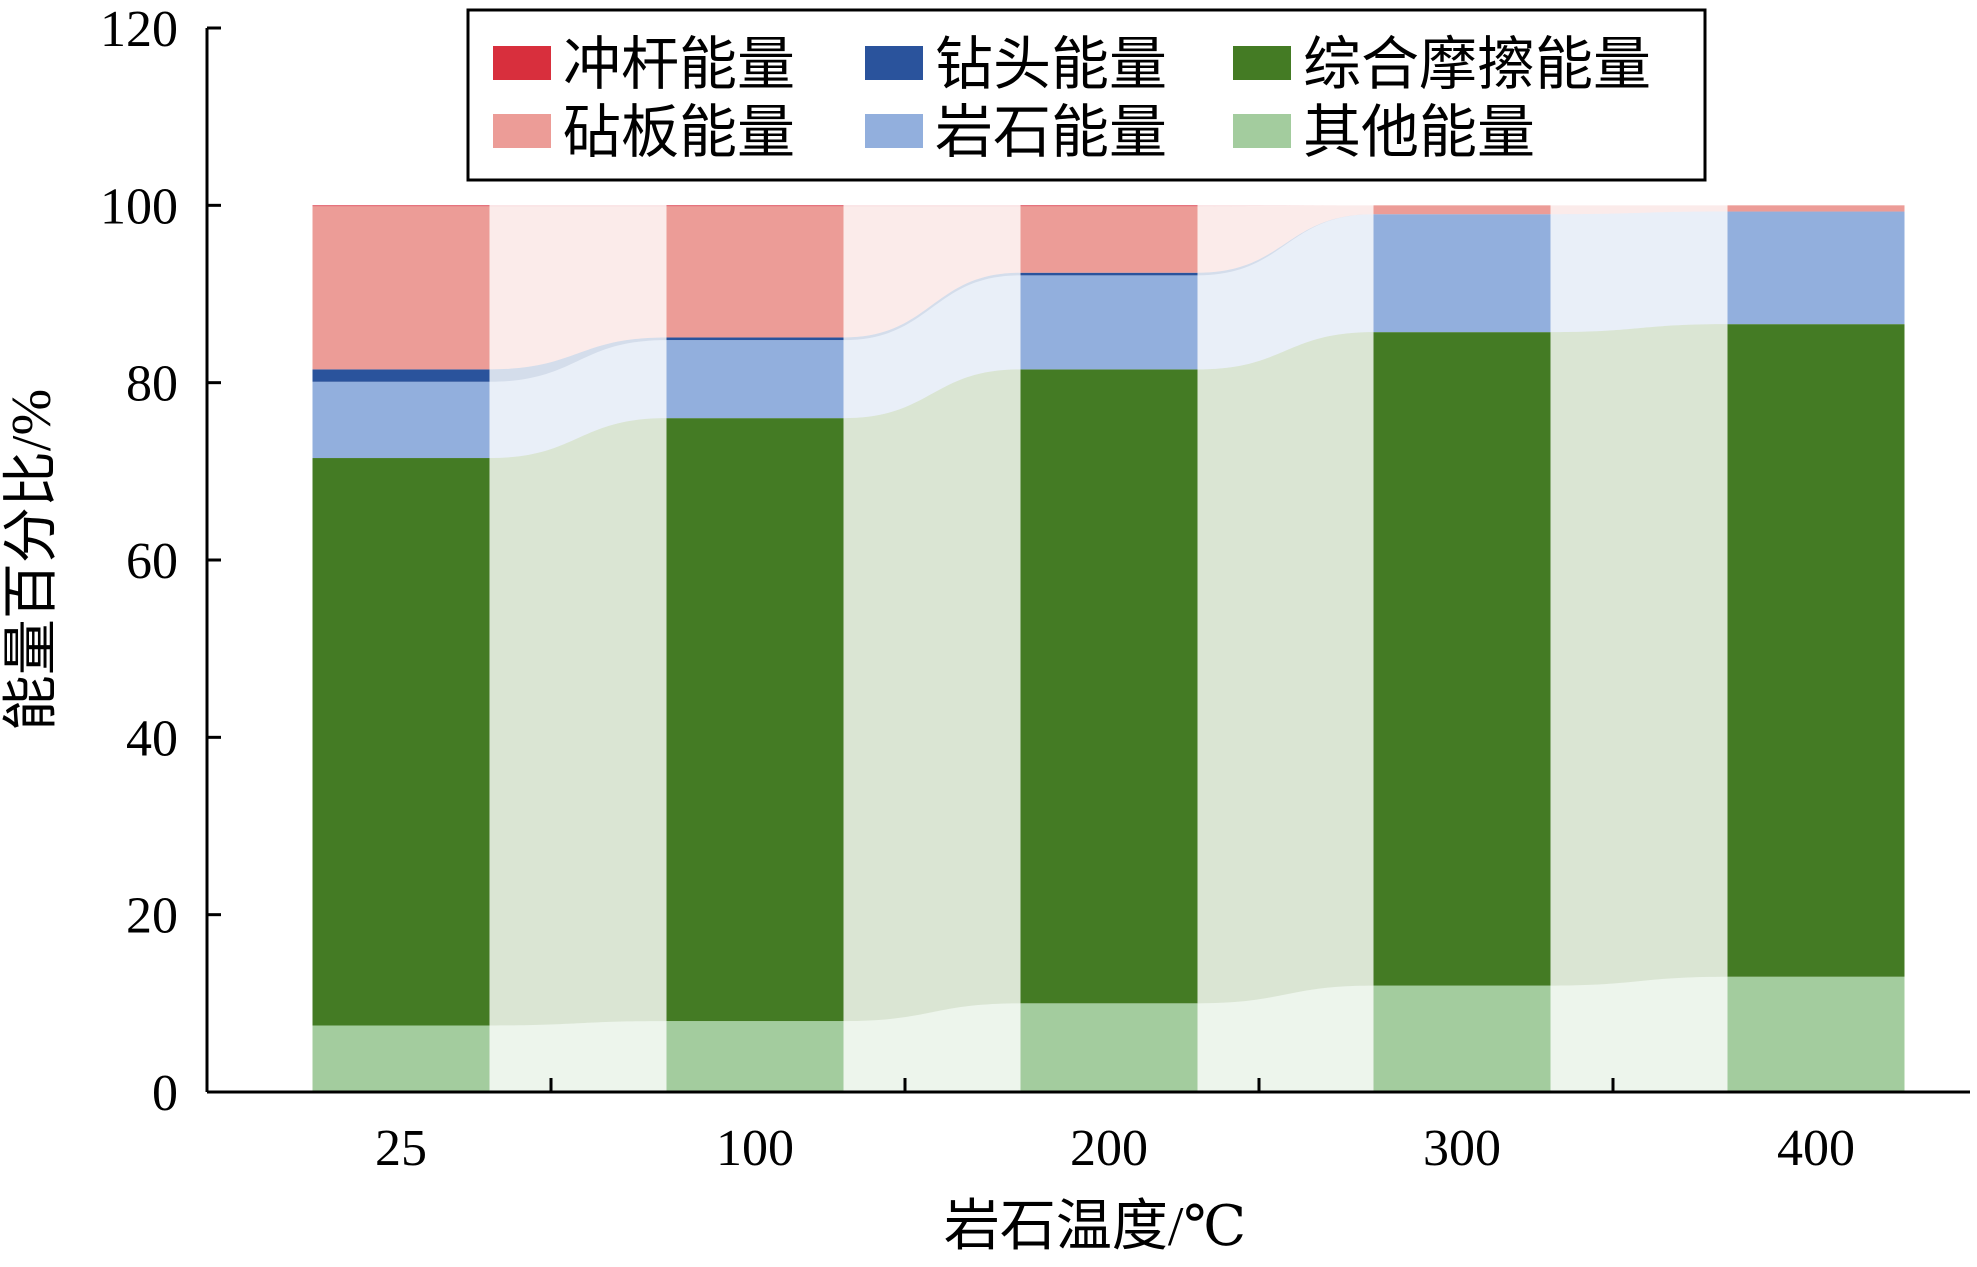  I want to click on legend-label: 其他能量, so click(1419, 132).